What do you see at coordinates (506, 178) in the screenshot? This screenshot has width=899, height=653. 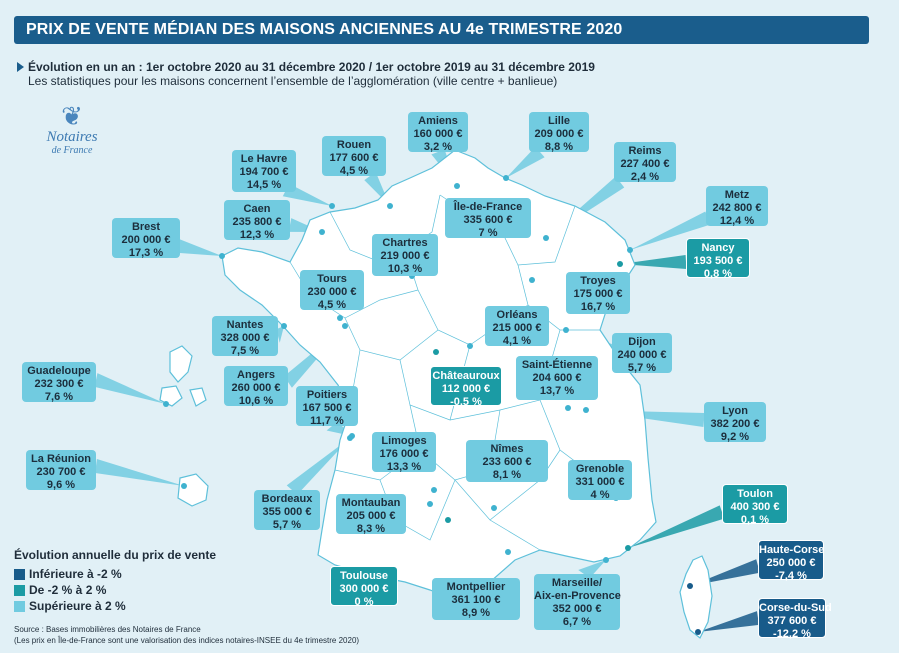 I see `city-dot-lille` at bounding box center [506, 178].